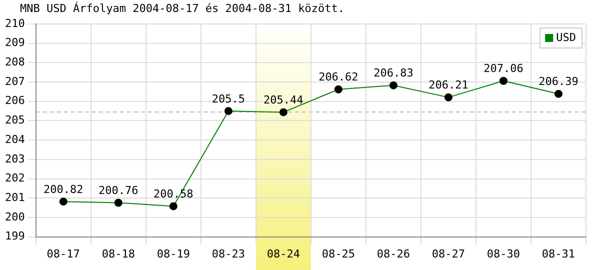 The height and width of the screenshot is (270, 600). What do you see at coordinates (182, 7) in the screenshot?
I see `chart-title: MNB USD Árfolyam 2004-08-17 és 2004-08-31 között.` at bounding box center [182, 7].